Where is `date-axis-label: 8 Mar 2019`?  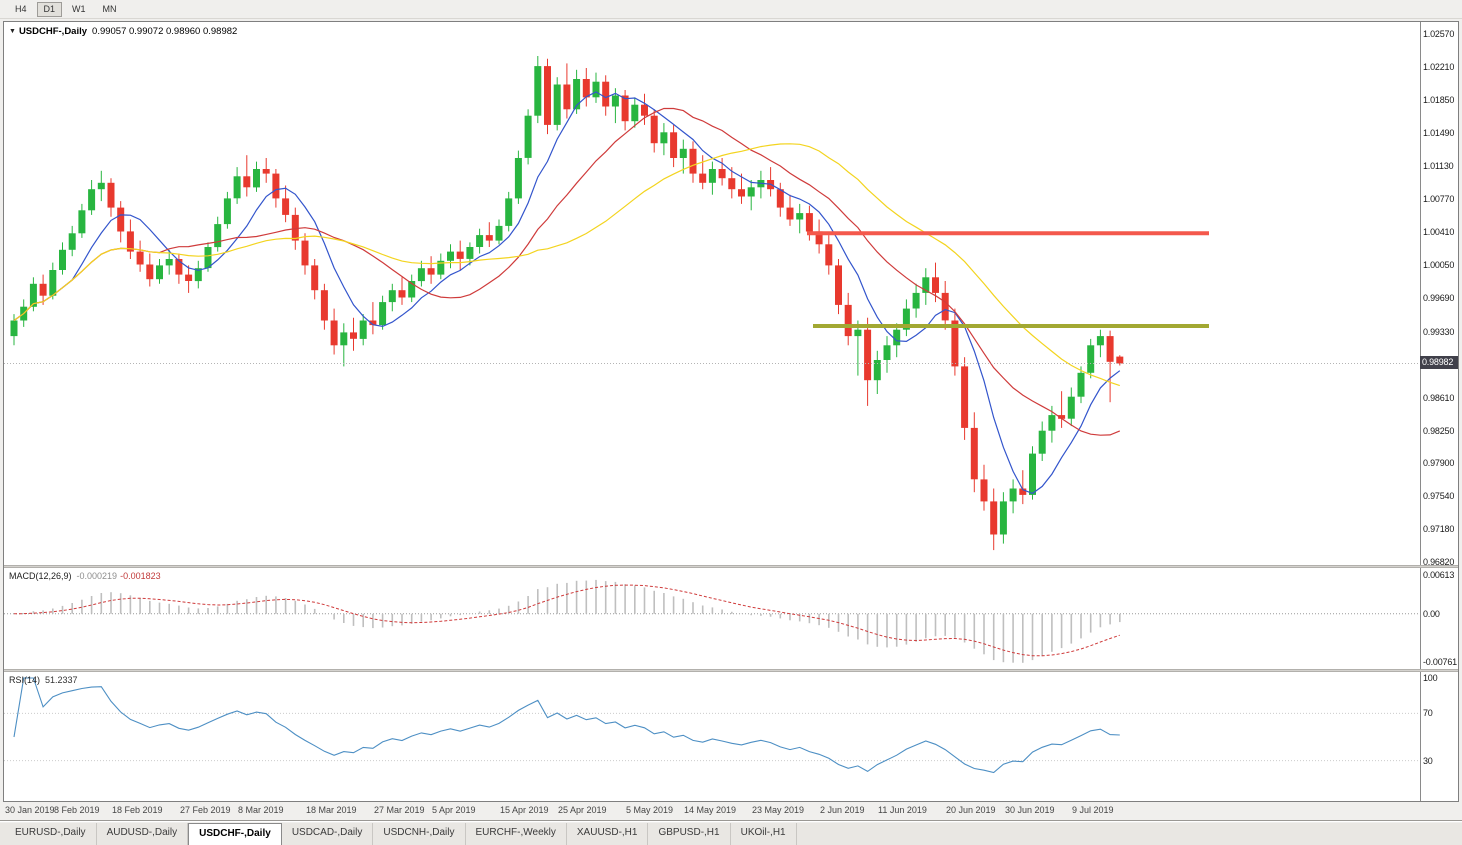
date-axis-label: 8 Mar 2019 is located at coordinates (261, 810).